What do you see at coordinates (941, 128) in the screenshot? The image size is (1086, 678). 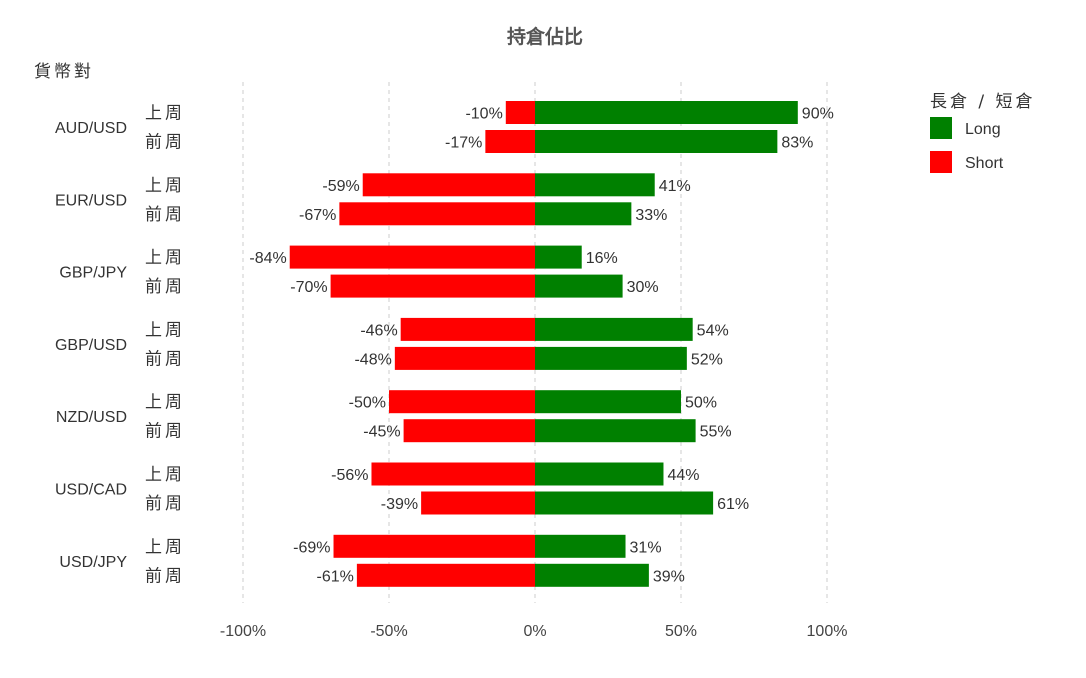 I see `legend-swatch-long` at bounding box center [941, 128].